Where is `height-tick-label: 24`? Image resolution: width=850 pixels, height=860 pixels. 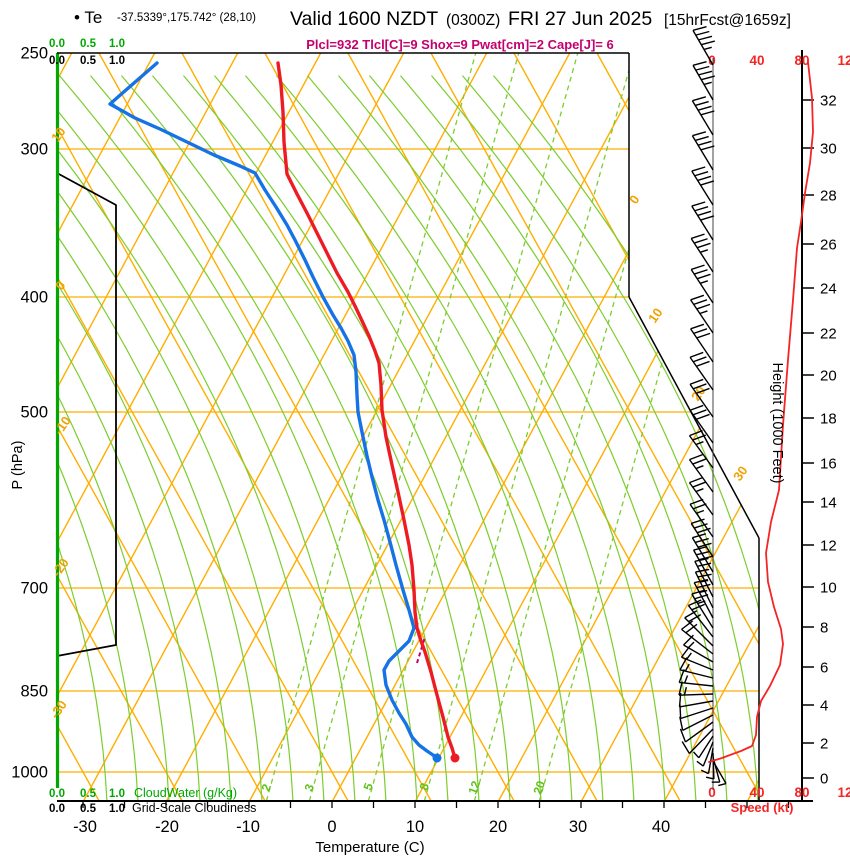 height-tick-label: 24 is located at coordinates (828, 289).